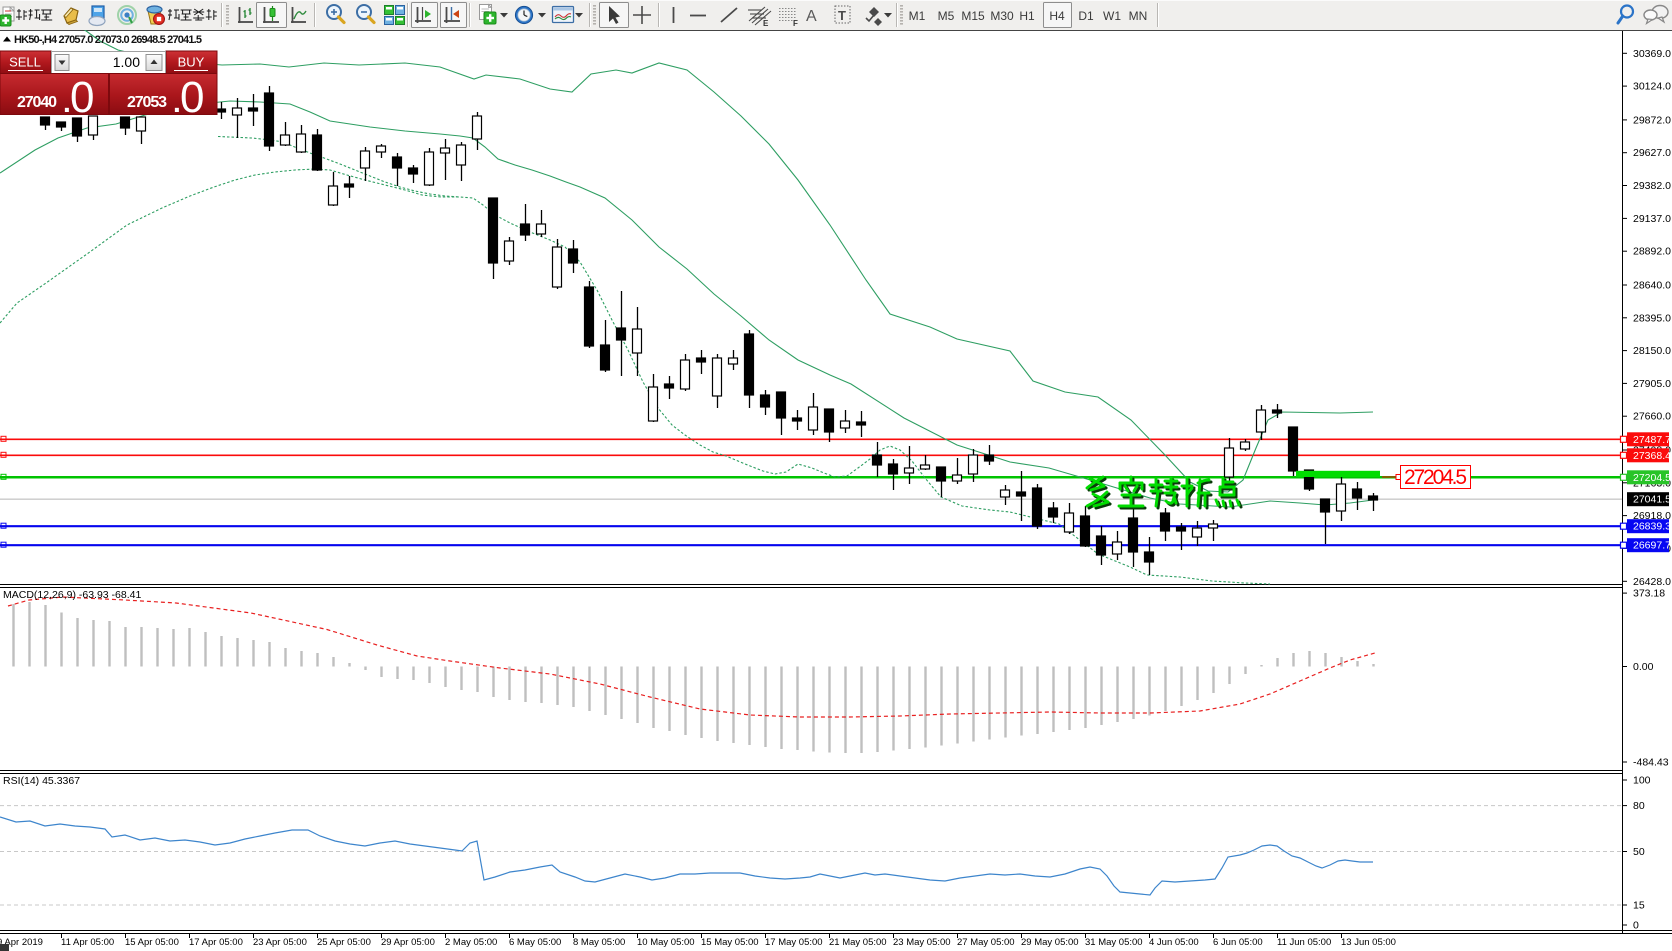  I want to click on svg-text: 23 May 05:00, so click(922, 942).